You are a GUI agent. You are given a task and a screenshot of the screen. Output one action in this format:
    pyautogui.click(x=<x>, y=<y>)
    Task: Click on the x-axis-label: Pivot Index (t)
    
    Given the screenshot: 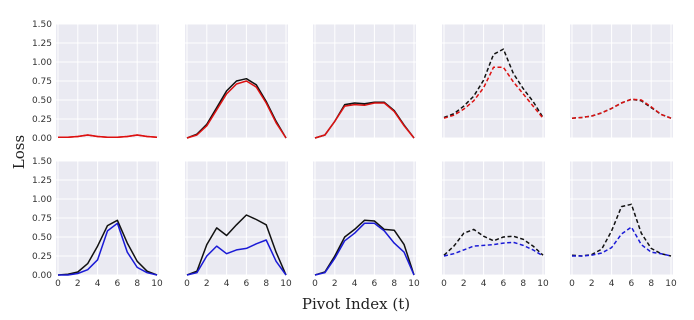 What is the action you would take?
    pyautogui.click(x=356, y=304)
    